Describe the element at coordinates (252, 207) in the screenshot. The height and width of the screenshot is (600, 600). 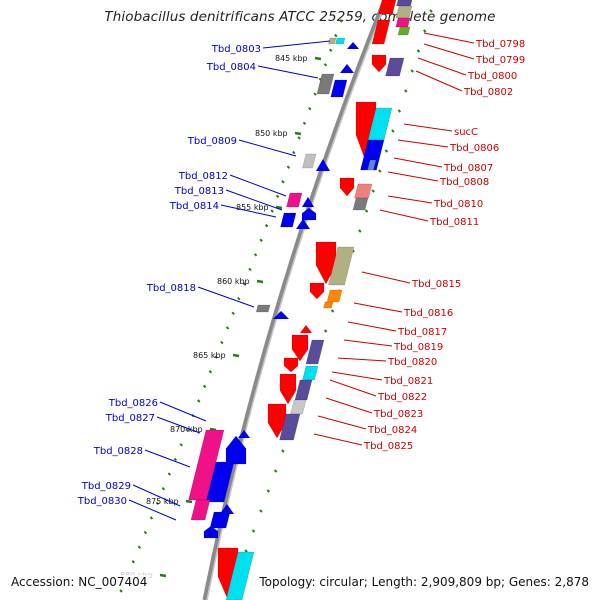
I see `kbp-tick-label: 855 kbp` at that location.